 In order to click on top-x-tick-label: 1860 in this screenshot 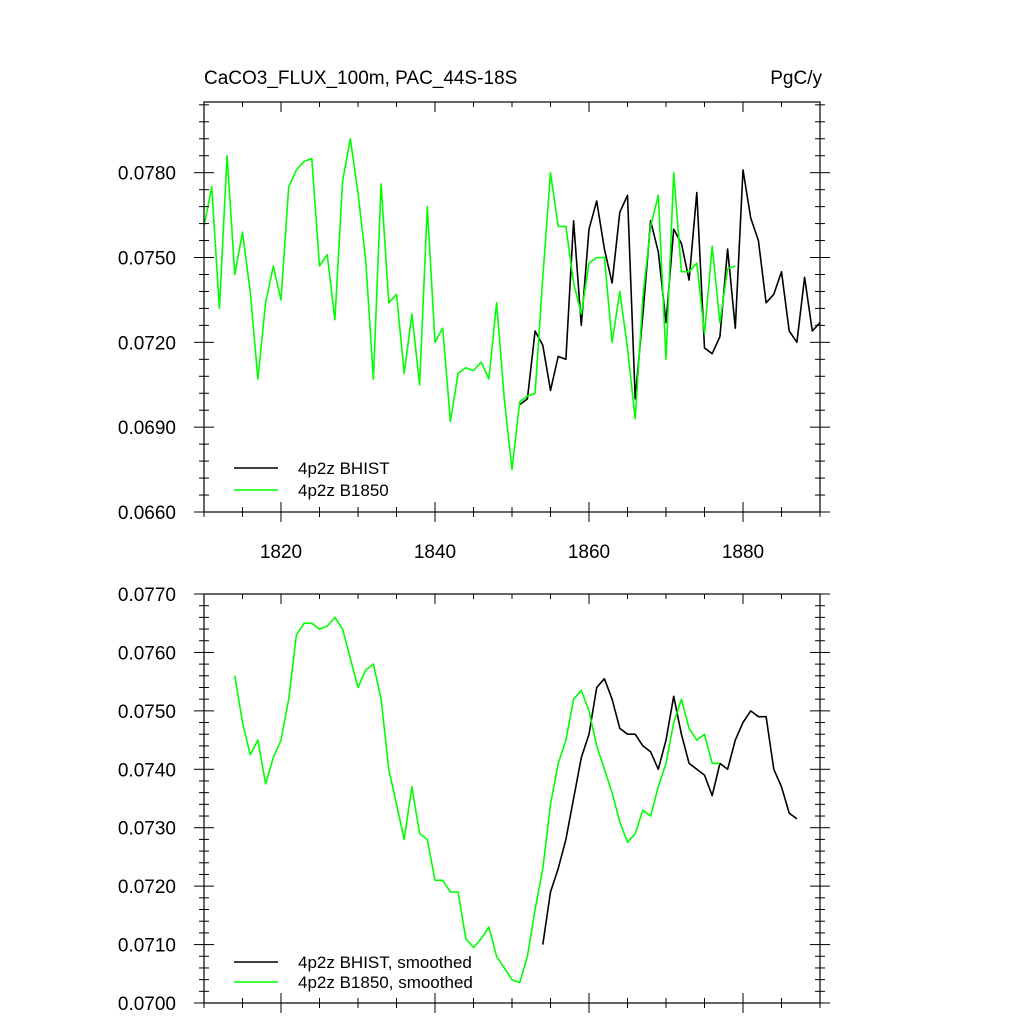, I will do `click(589, 552)`.